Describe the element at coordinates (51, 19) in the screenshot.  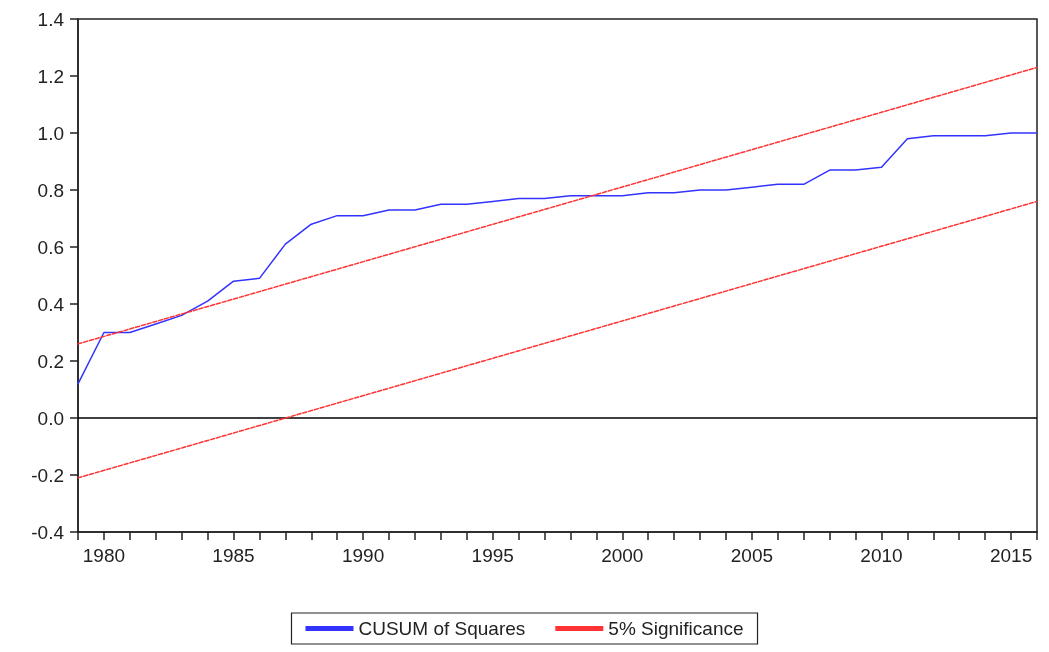
I see `y-tick-label: 1.4` at that location.